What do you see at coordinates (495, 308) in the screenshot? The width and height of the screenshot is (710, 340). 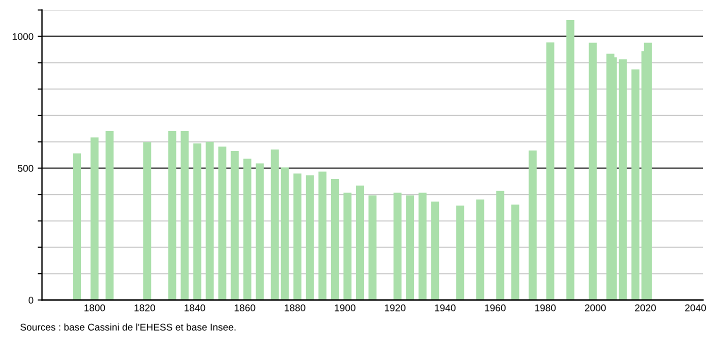 I see `x-tick-label: 1960` at bounding box center [495, 308].